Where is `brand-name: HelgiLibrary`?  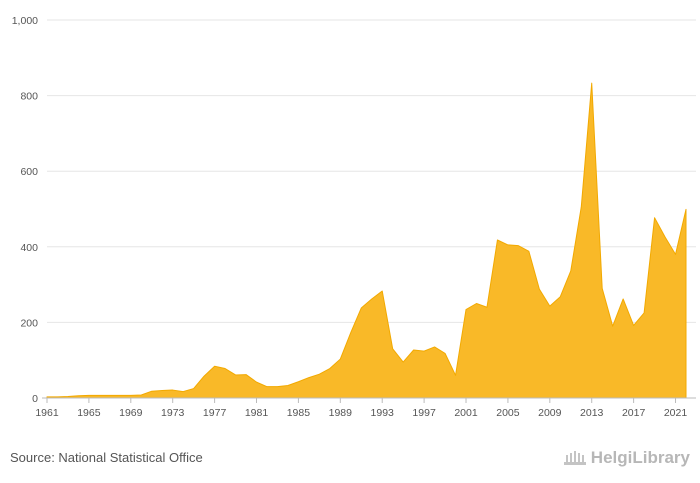 brand-name: HelgiLibrary is located at coordinates (640, 457).